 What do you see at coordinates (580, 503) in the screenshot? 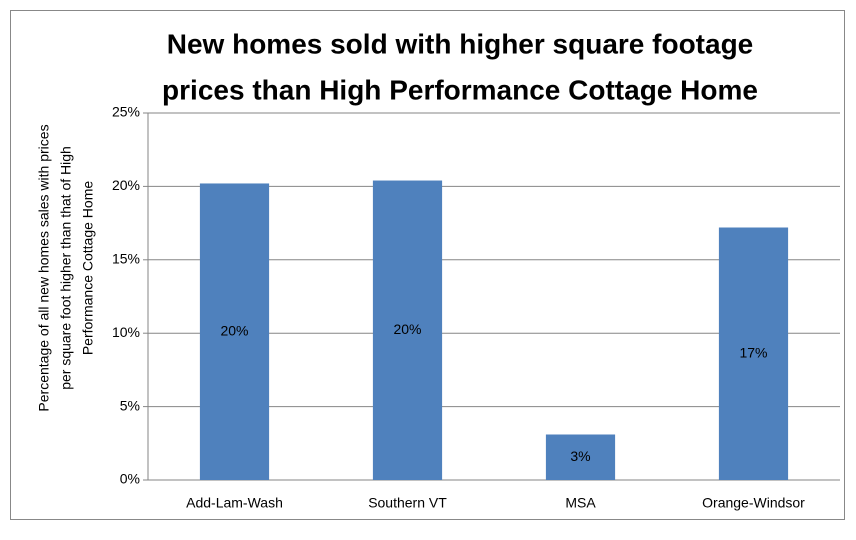
I see `x-tick-label: MSA` at bounding box center [580, 503].